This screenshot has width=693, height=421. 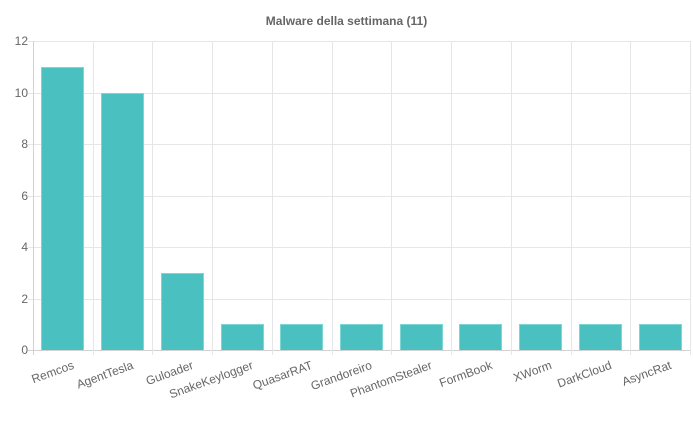 What do you see at coordinates (660, 337) in the screenshot?
I see `bar-asyncrat` at bounding box center [660, 337].